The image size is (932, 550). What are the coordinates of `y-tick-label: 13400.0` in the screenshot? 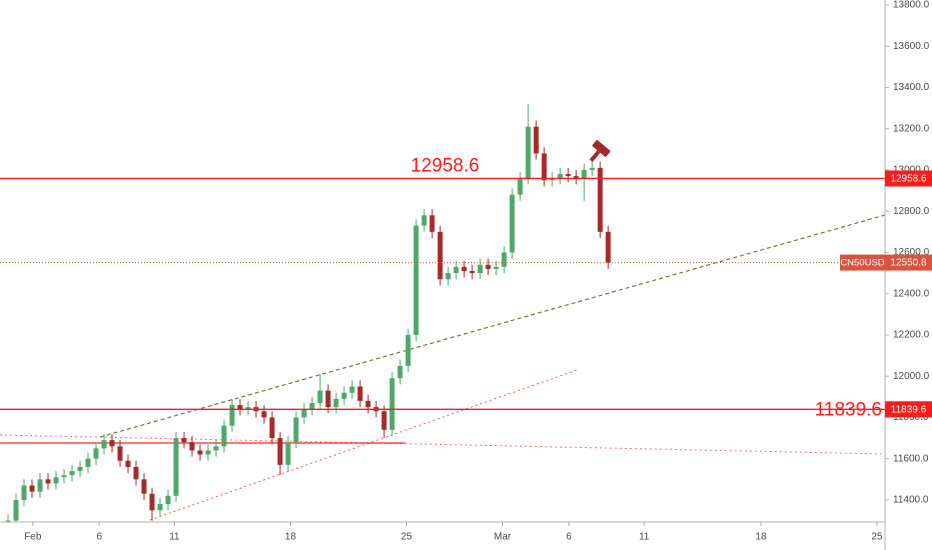 It's located at (911, 87).